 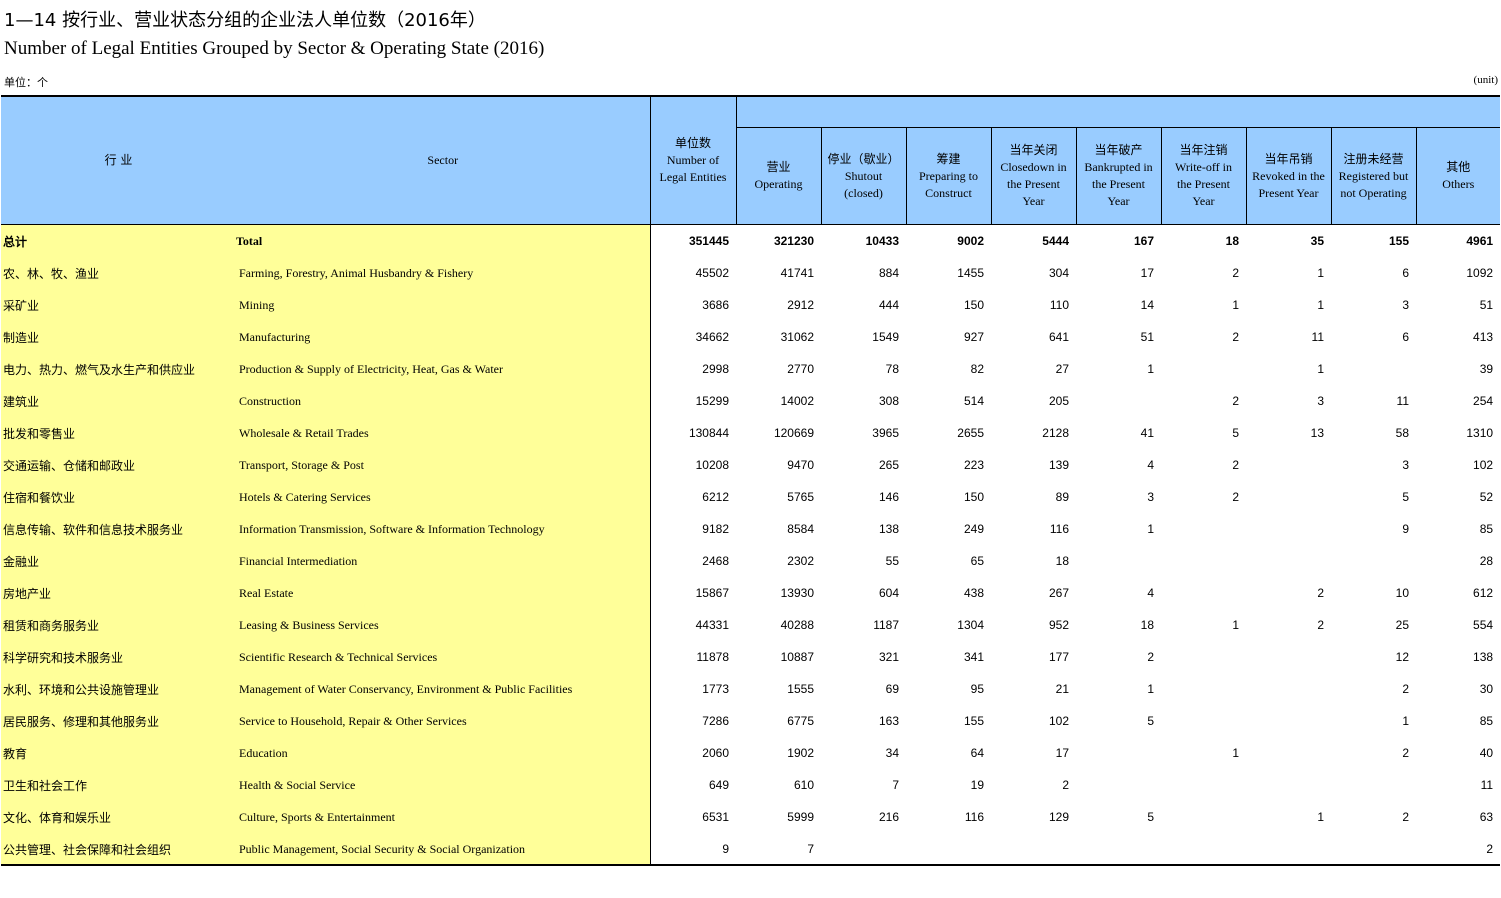 What do you see at coordinates (888, 305) in the screenshot?
I see `value-cell: 444` at bounding box center [888, 305].